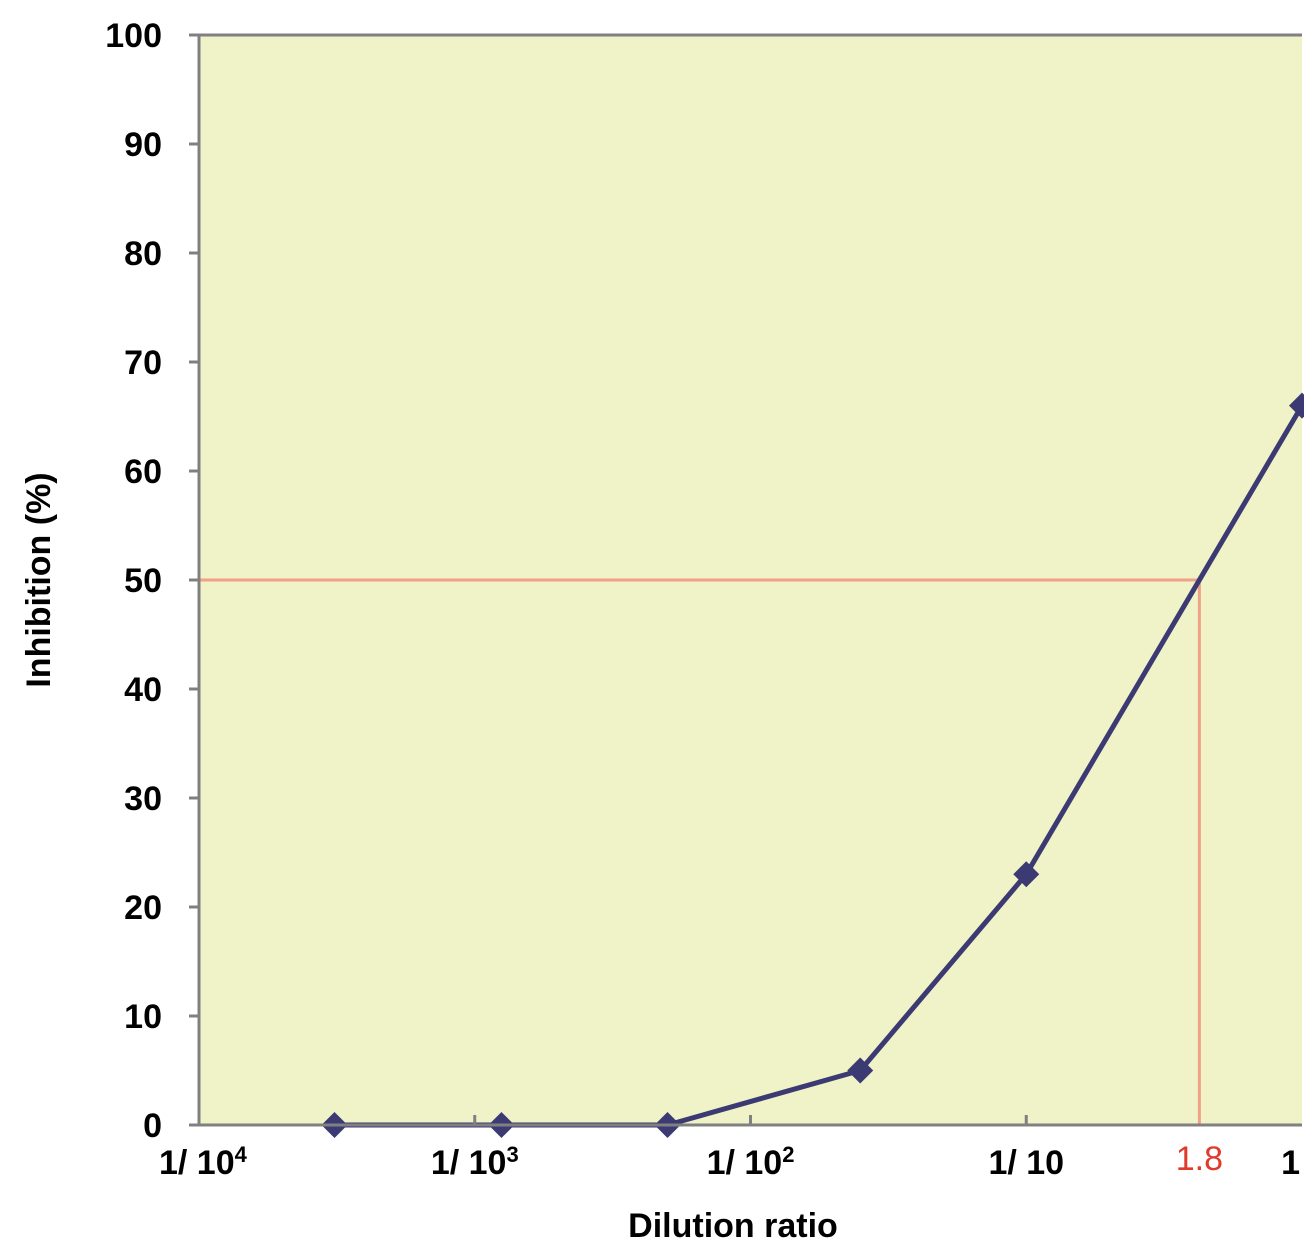  Describe the element at coordinates (1290, 1163) in the screenshot. I see `x-tick-label: 1` at that location.